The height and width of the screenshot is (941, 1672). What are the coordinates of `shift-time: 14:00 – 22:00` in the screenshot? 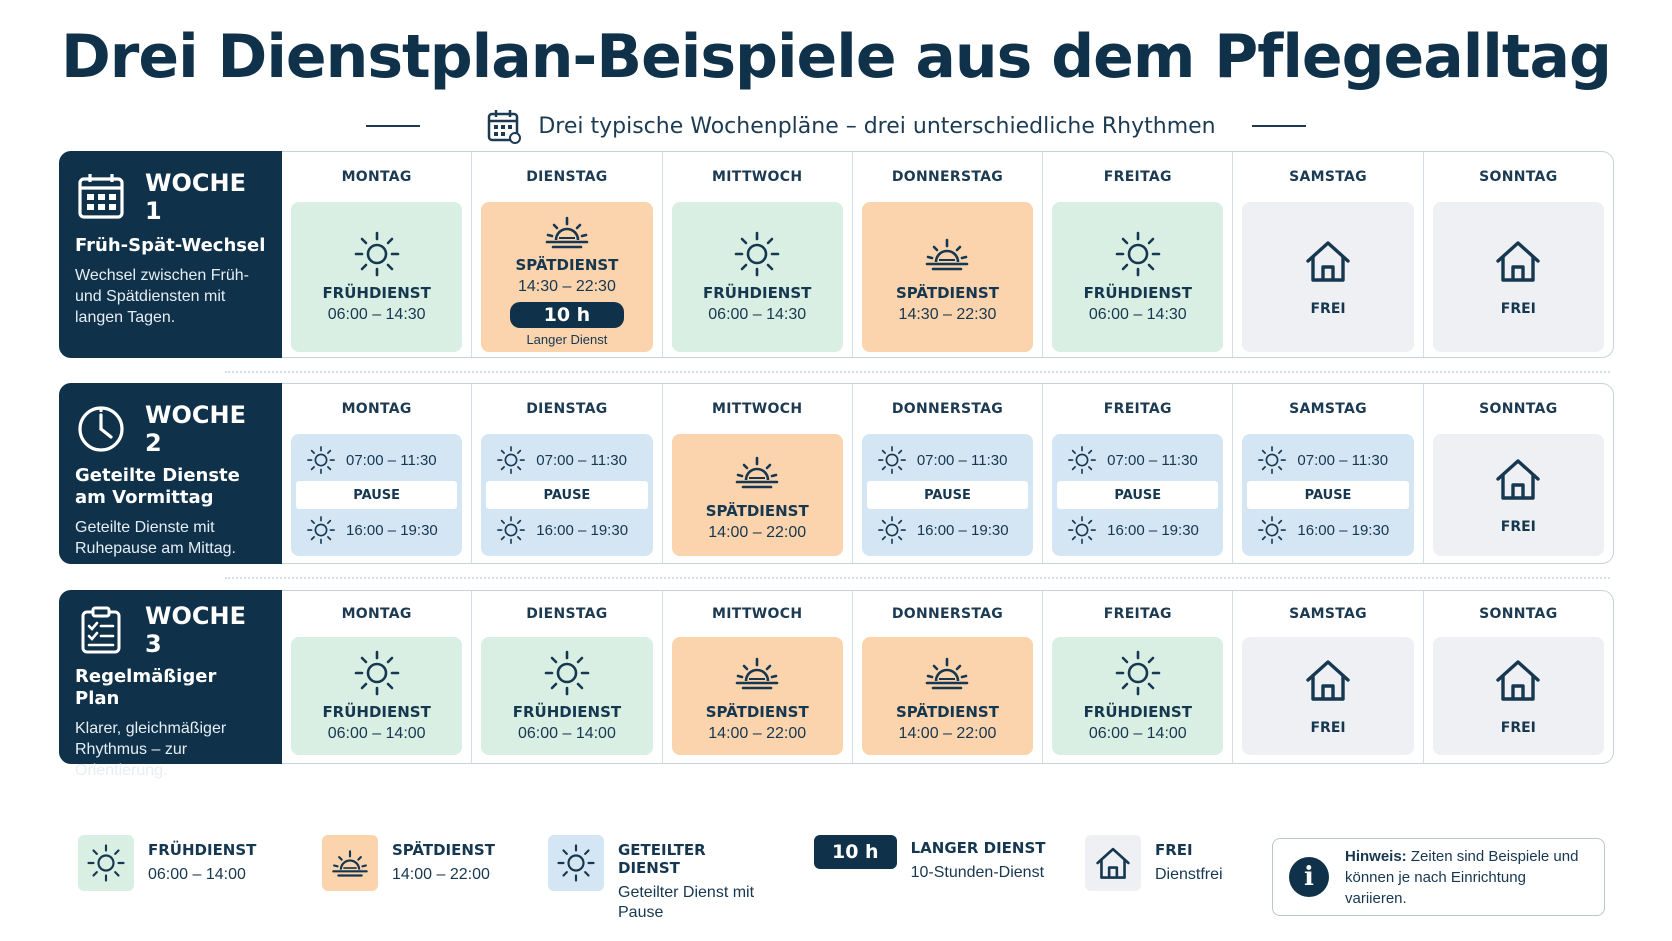 It's located at (757, 532).